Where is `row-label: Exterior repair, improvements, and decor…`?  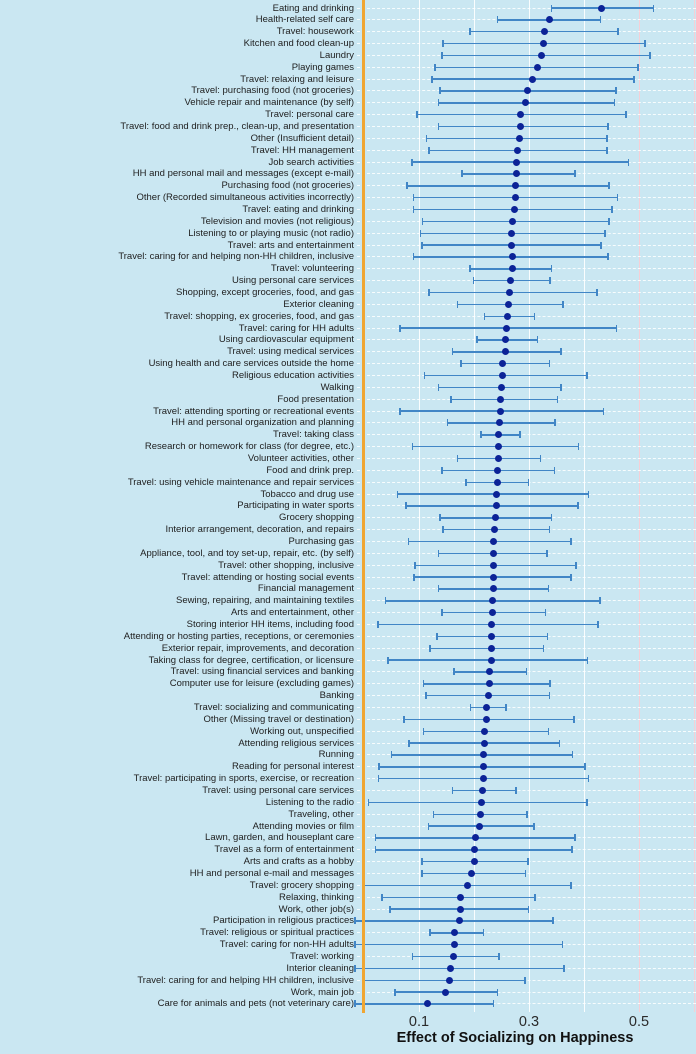
row-label: Exterior repair, improvements, and decor… is located at coordinates (257, 648).